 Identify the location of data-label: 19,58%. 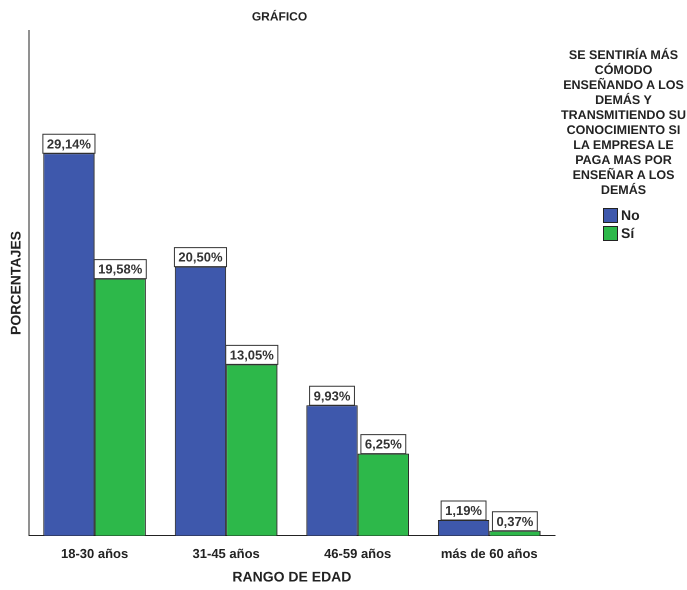
(120, 269).